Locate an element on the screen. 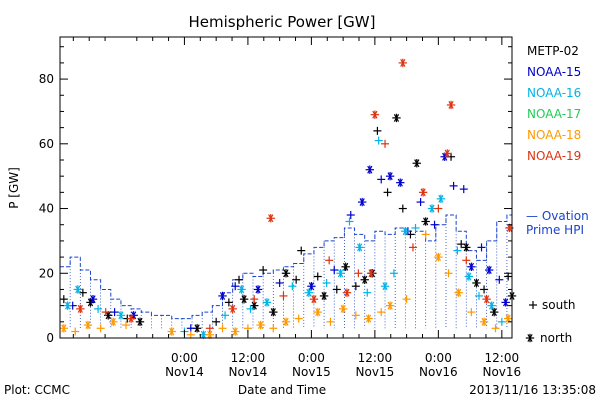  footer-timestamp: 2013/11/16 13:35:08 is located at coordinates (532, 390).